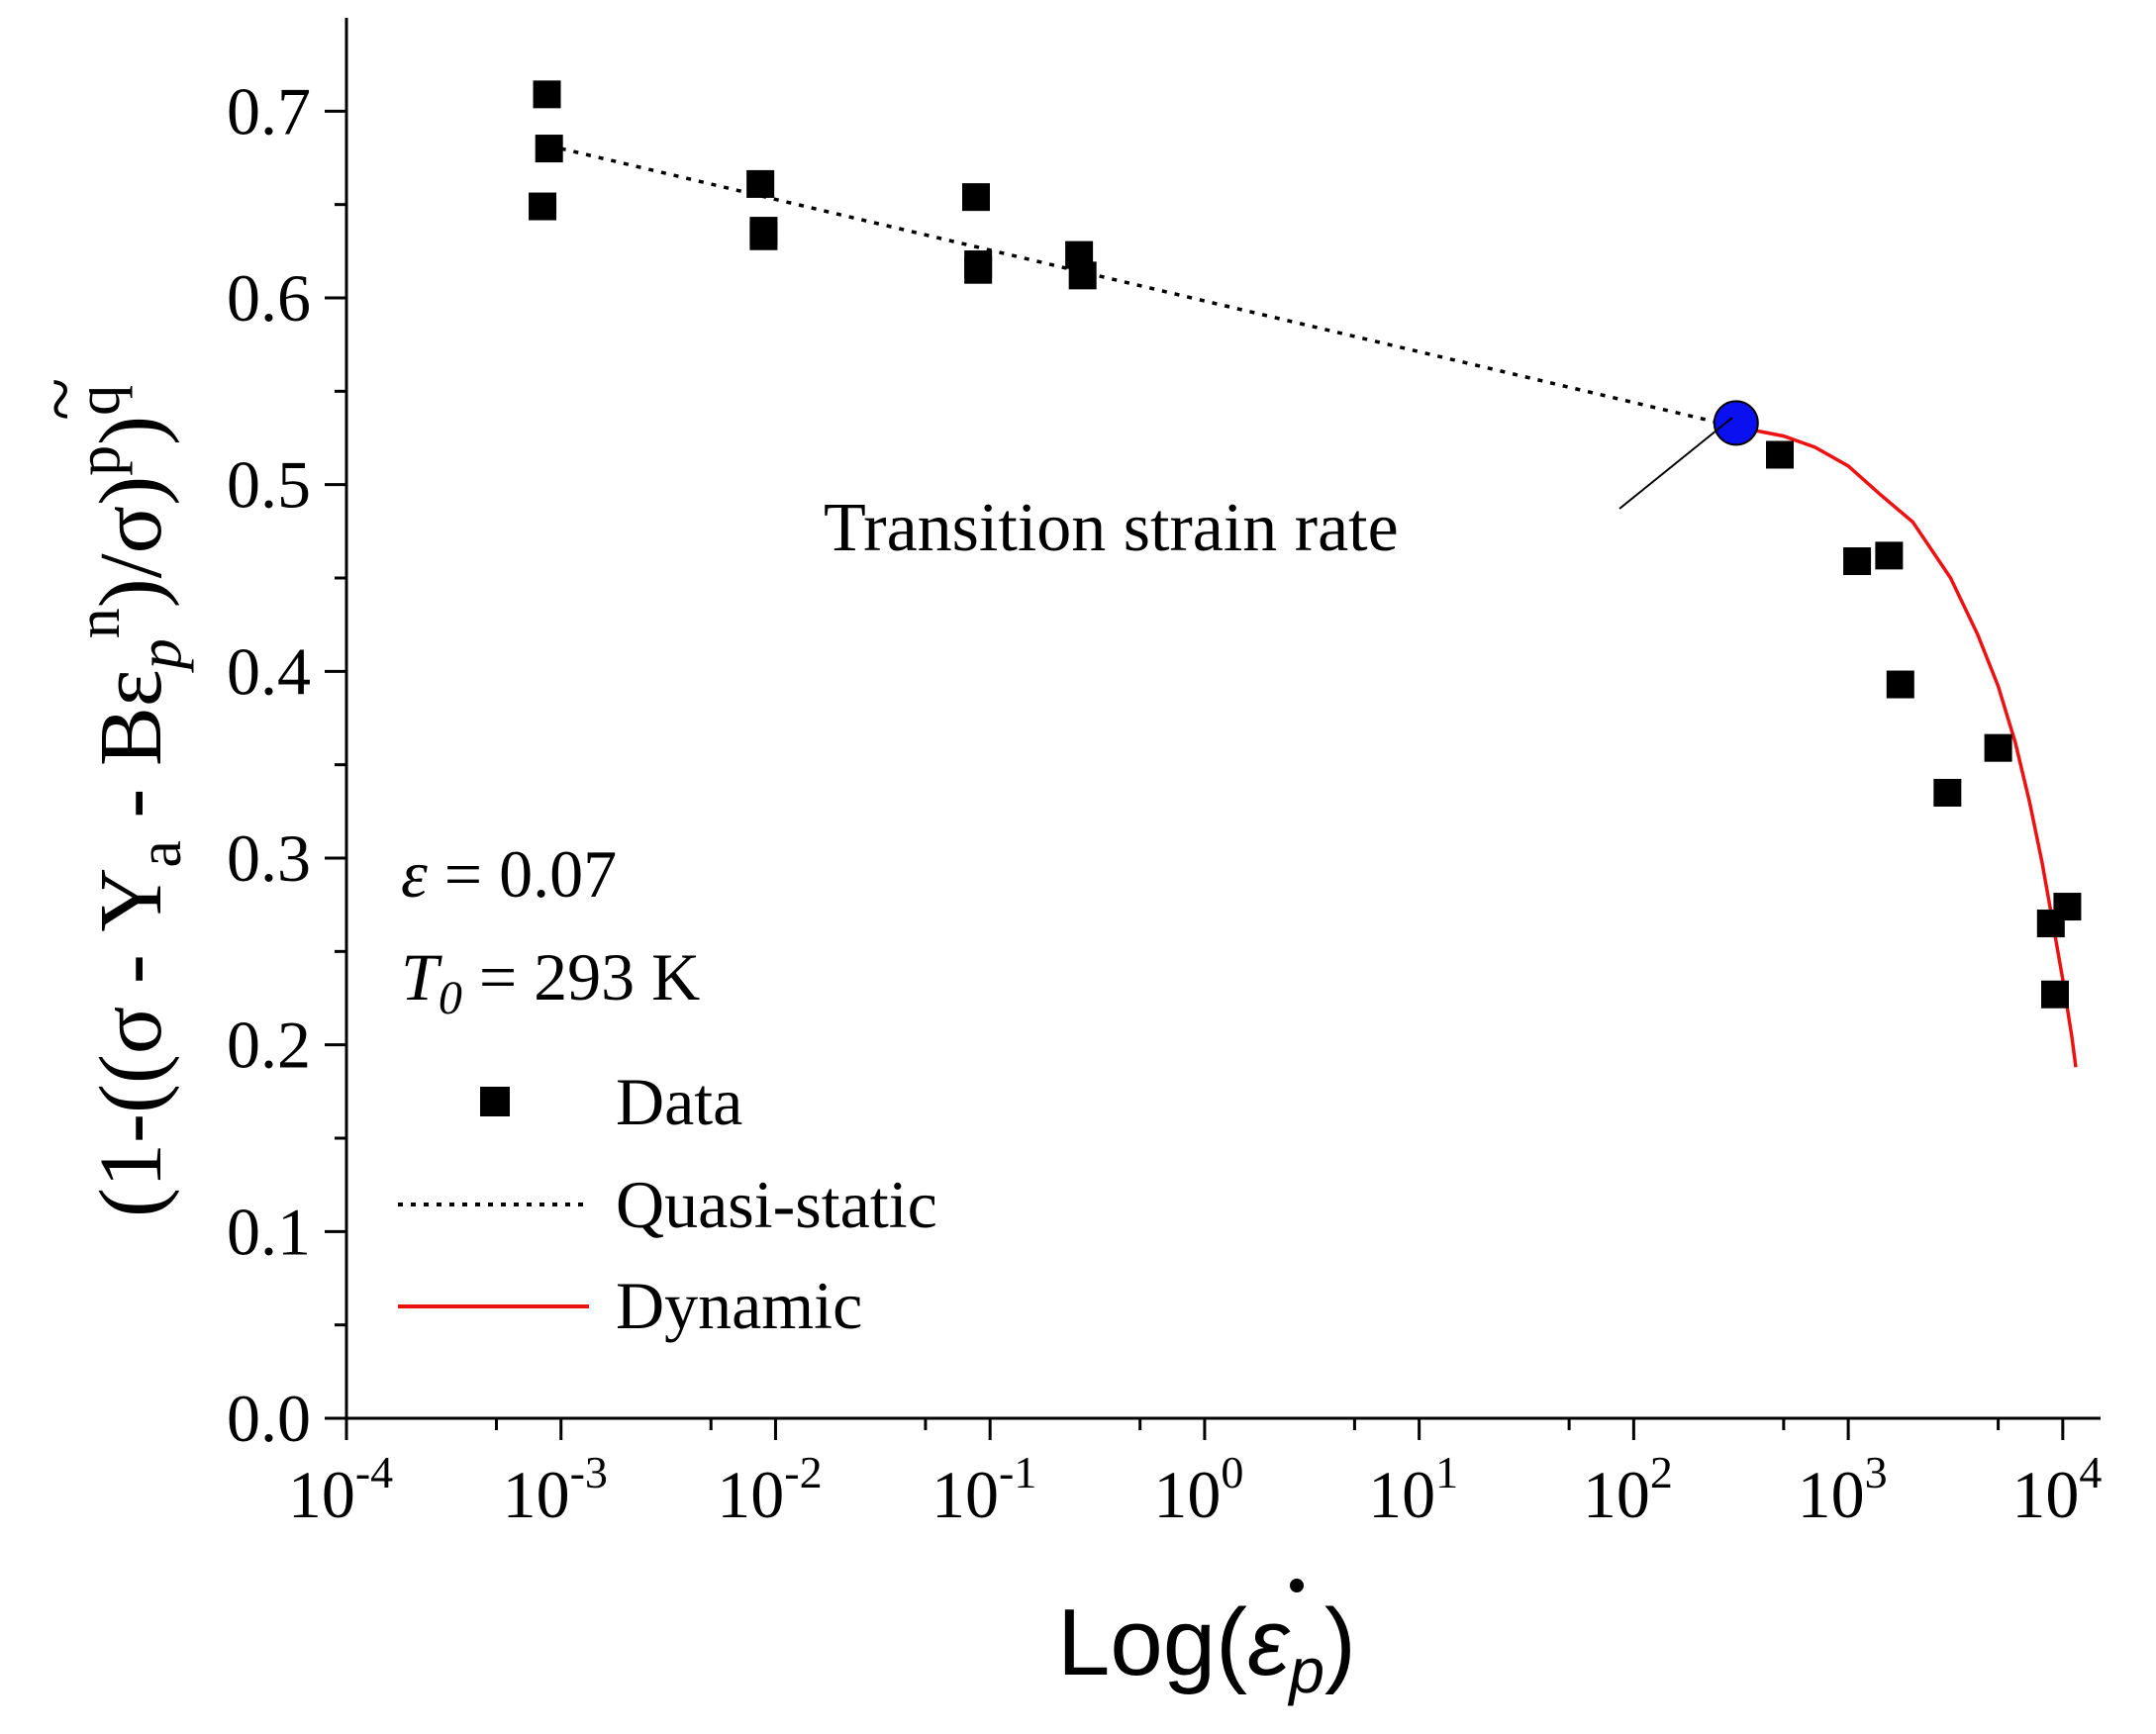 Image resolution: width=2156 pixels, height=1734 pixels. I want to click on x-tick-label: 10³, so click(1843, 1489).